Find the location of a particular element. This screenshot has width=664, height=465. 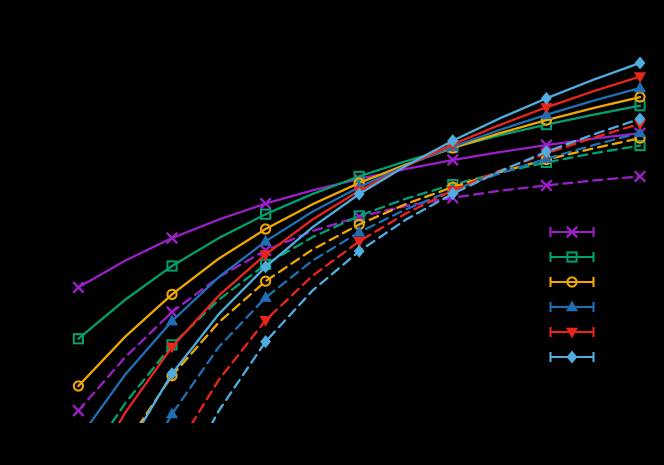

legend-entries is located at coordinates (572, 295).